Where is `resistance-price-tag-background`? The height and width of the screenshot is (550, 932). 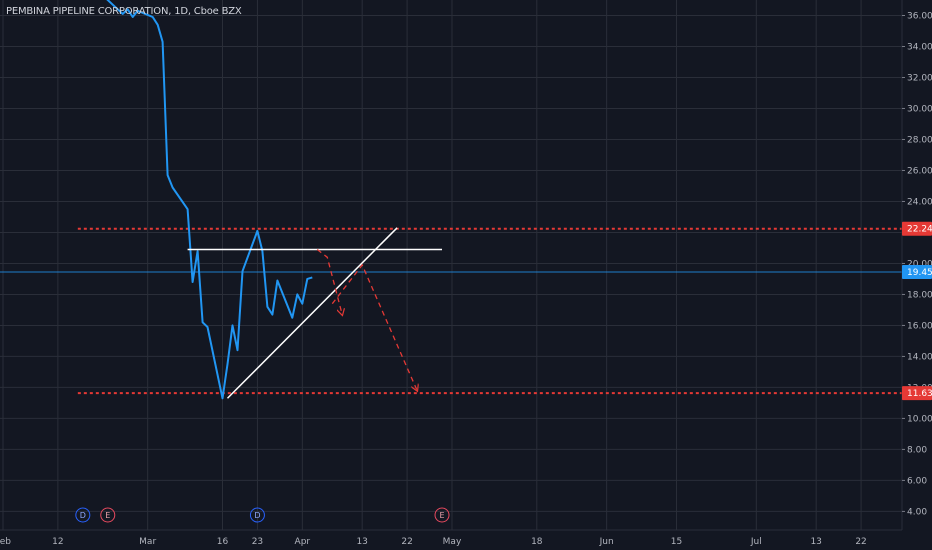 resistance-price-tag-background is located at coordinates (917, 228).